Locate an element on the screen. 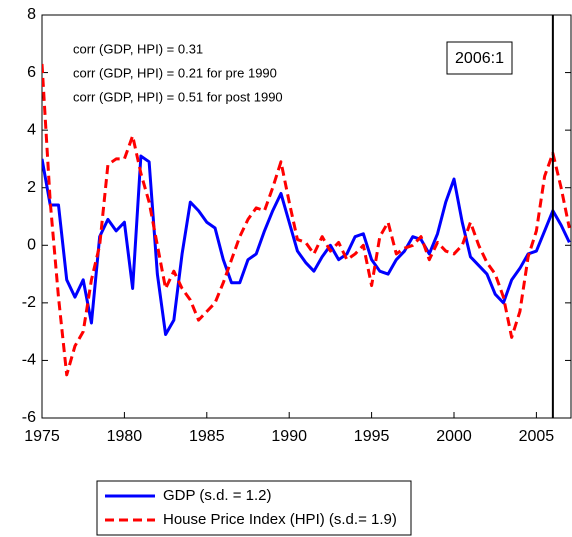  marker-label: 2006:1 is located at coordinates (479, 58).